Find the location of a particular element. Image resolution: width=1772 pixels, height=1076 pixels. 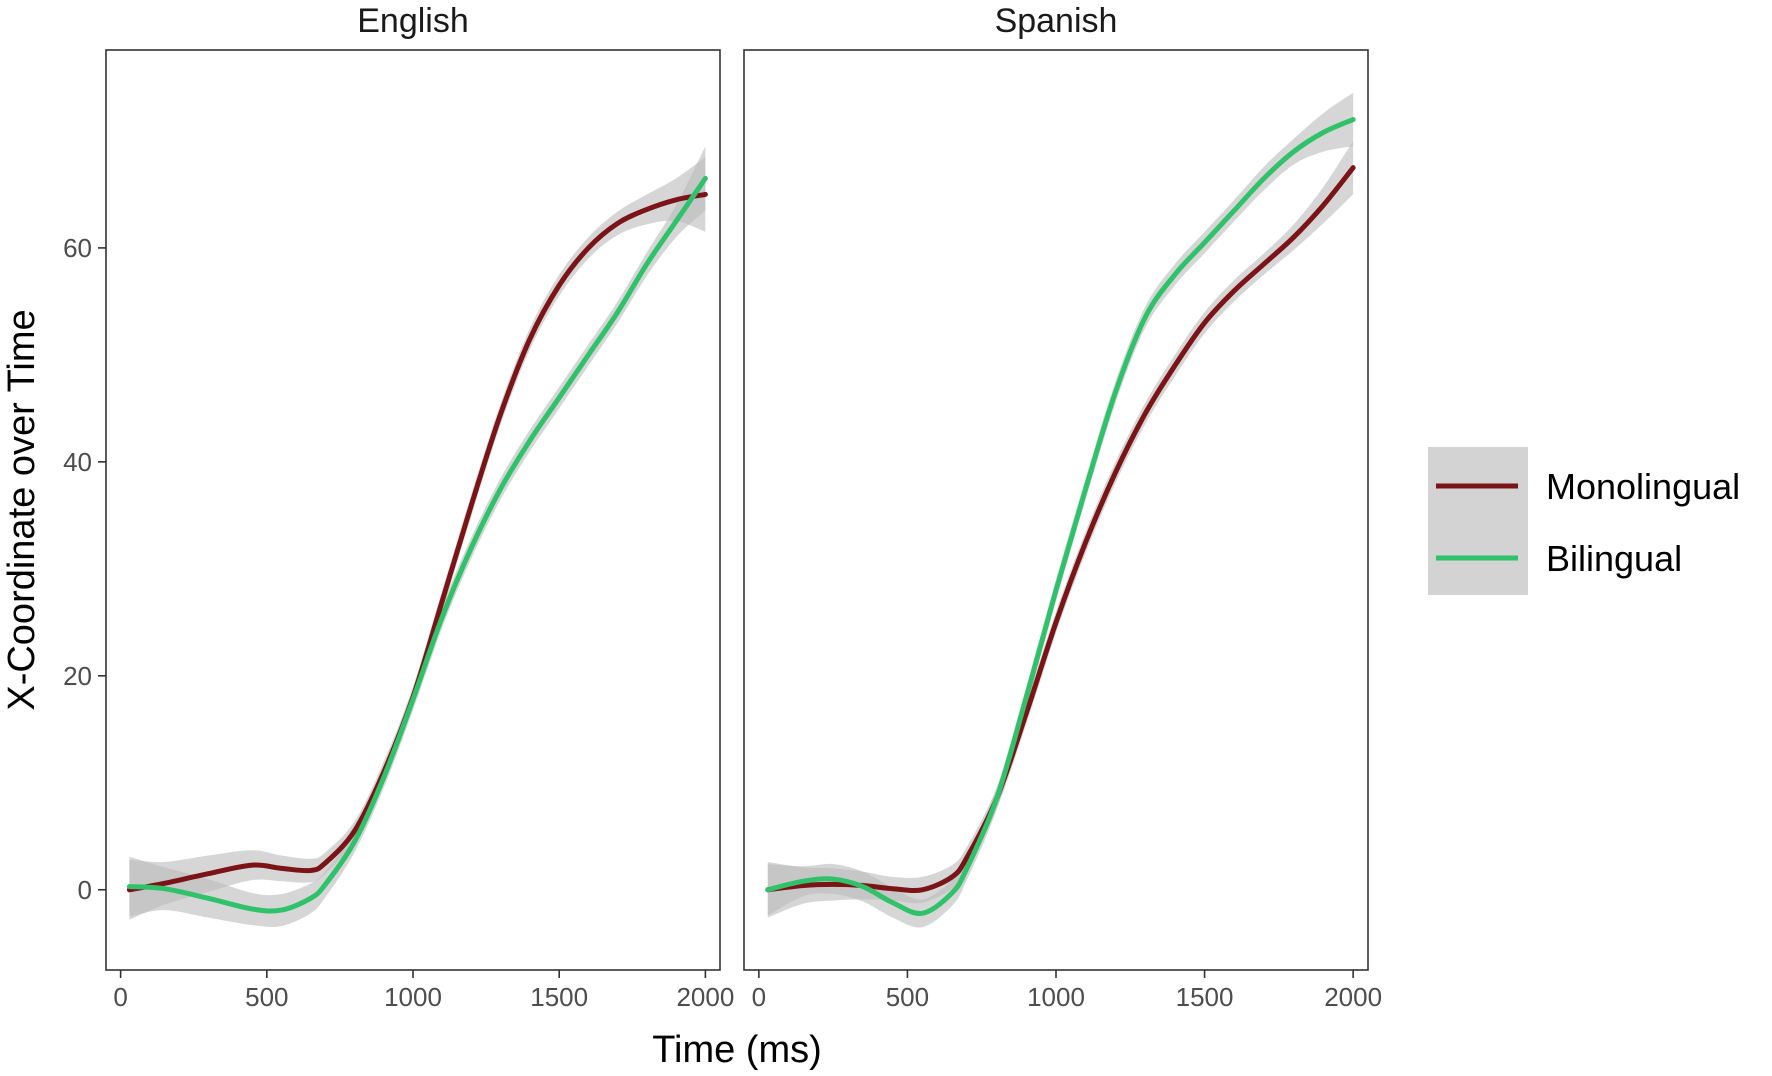

panel-title-english: English is located at coordinates (413, 21).